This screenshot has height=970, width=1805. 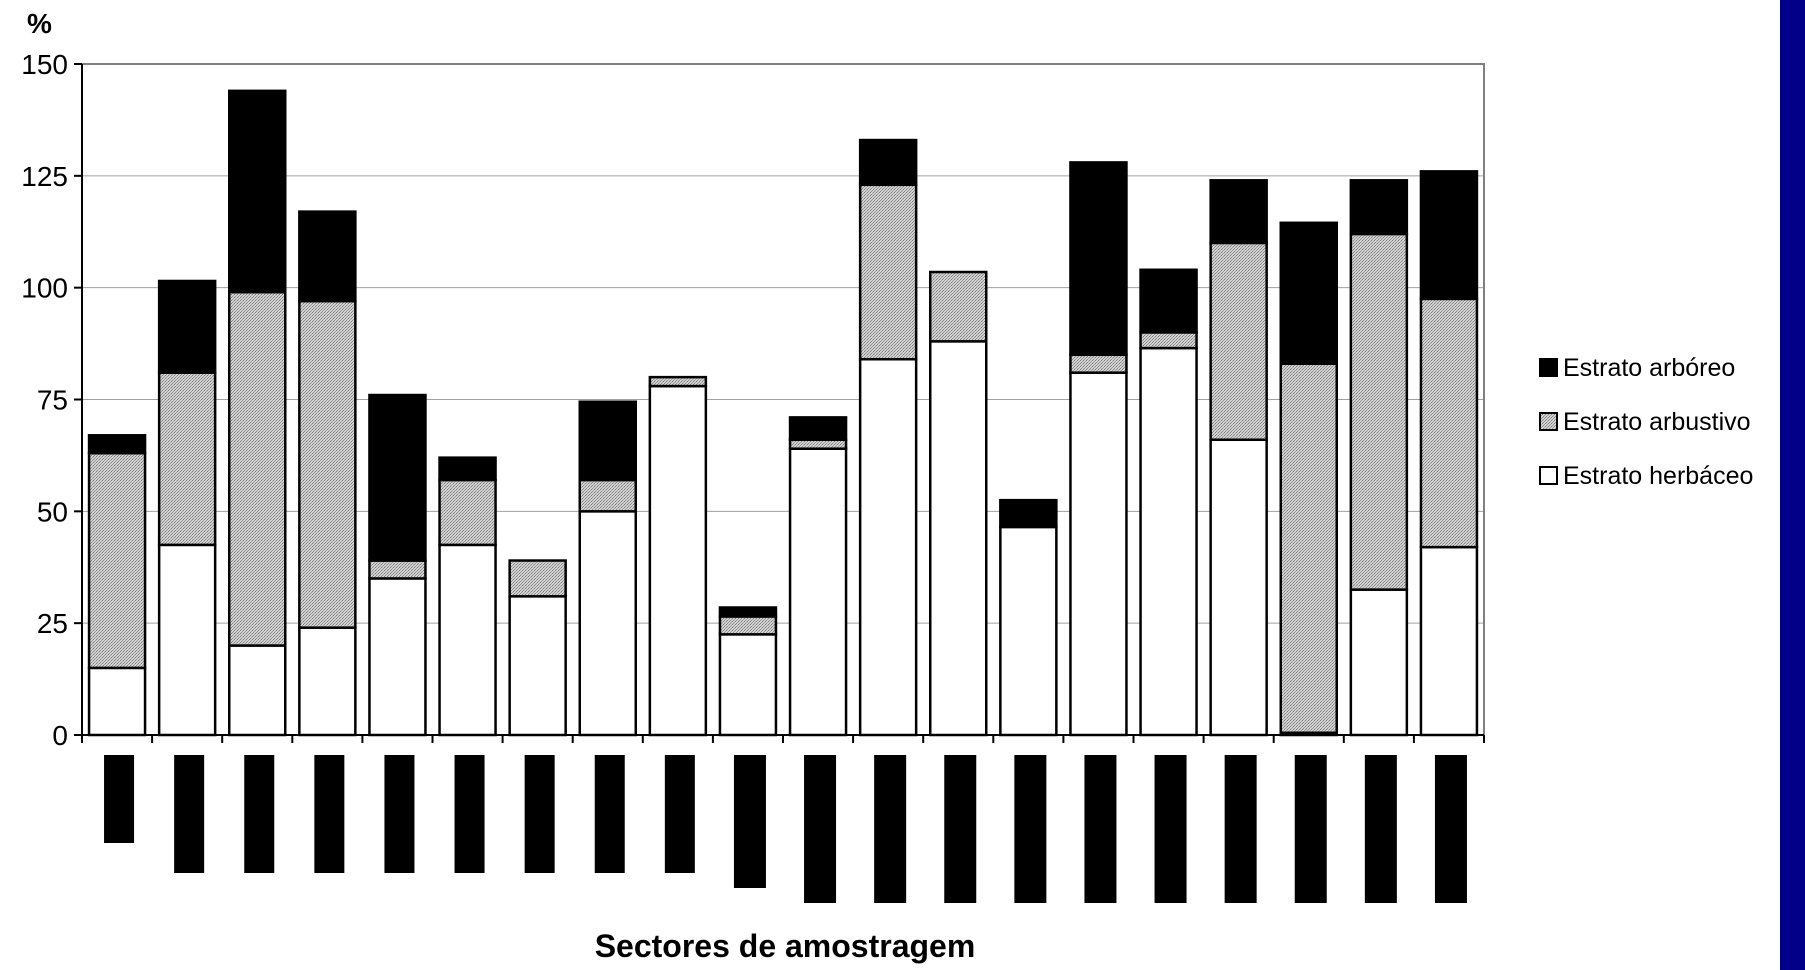 I want to click on y-axis-label: %, so click(x=39, y=23).